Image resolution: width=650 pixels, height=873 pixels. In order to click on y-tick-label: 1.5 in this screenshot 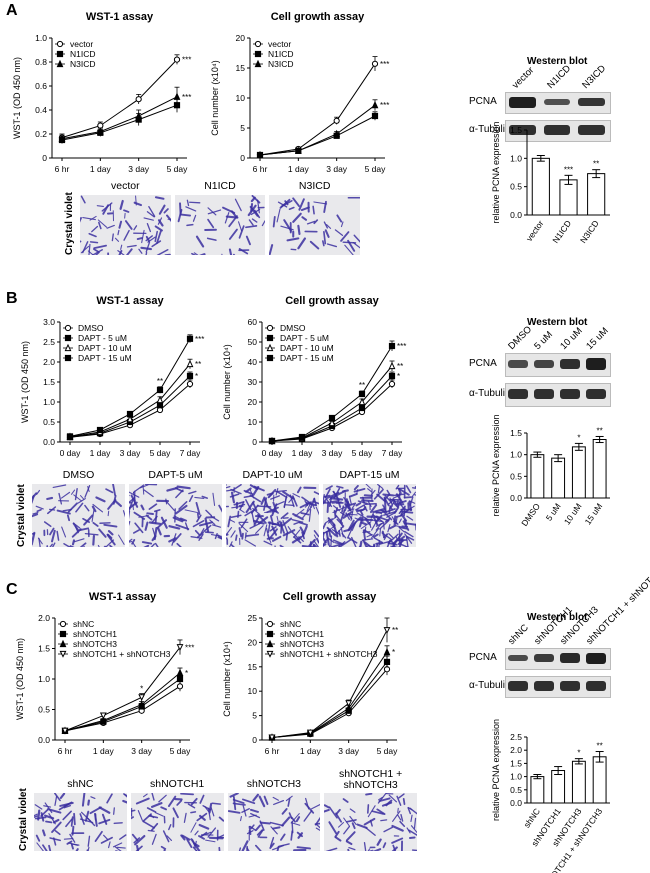, I will do `click(516, 433)`.